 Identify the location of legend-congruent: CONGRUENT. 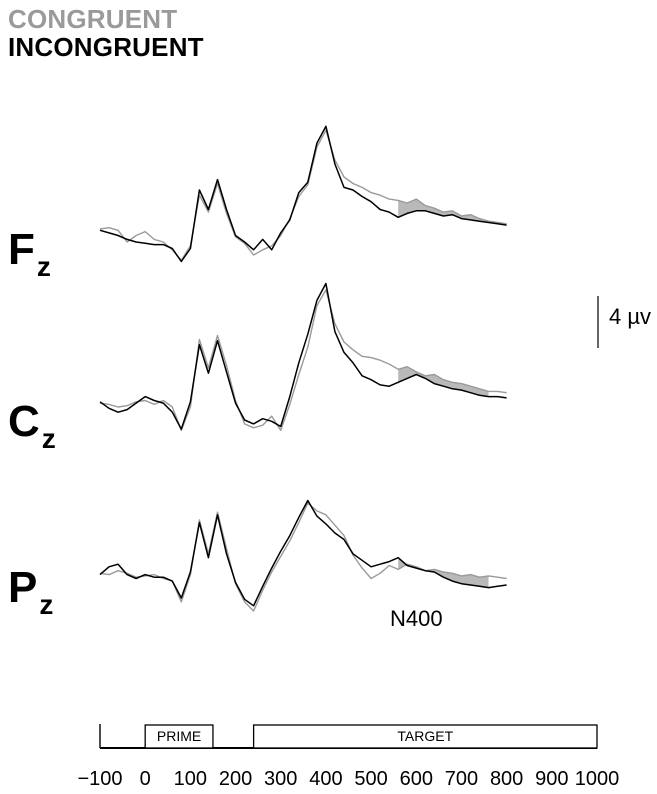
(93, 19).